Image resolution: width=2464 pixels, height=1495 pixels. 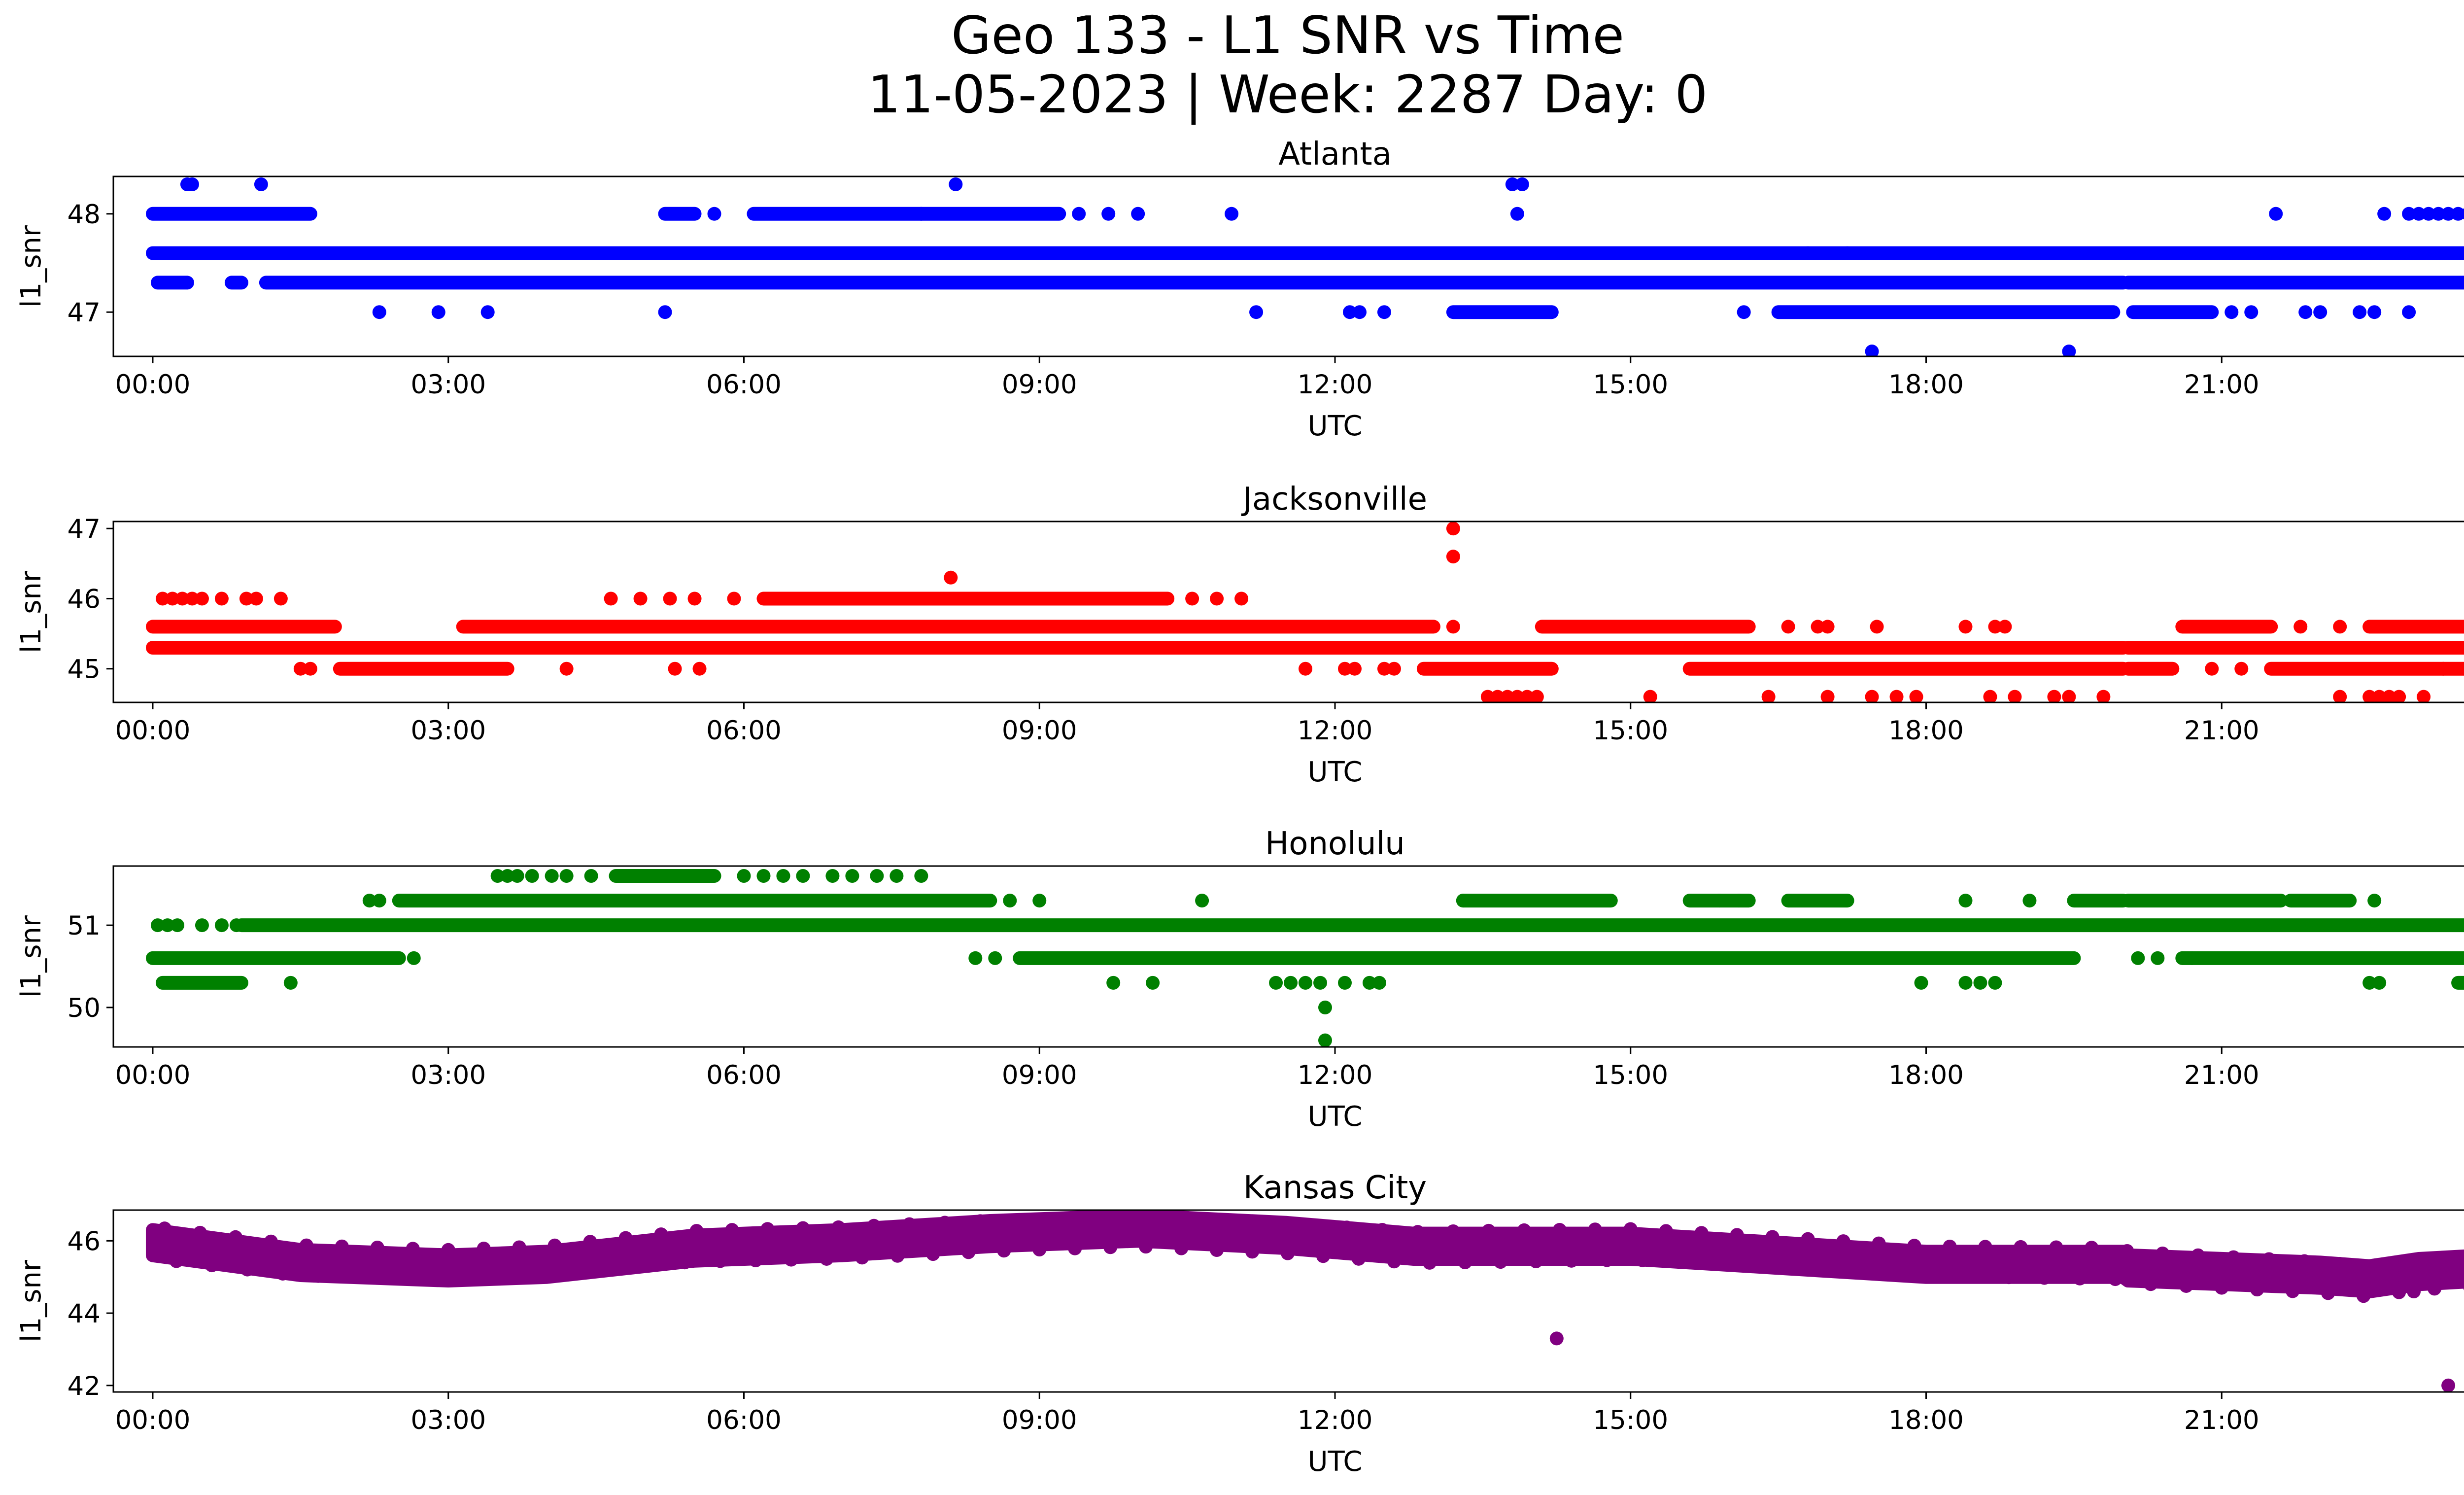 I want to click on axes-frame, so click(x=1288, y=266).